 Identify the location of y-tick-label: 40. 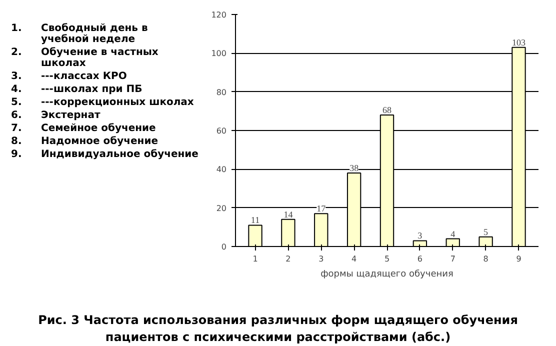
(221, 169).